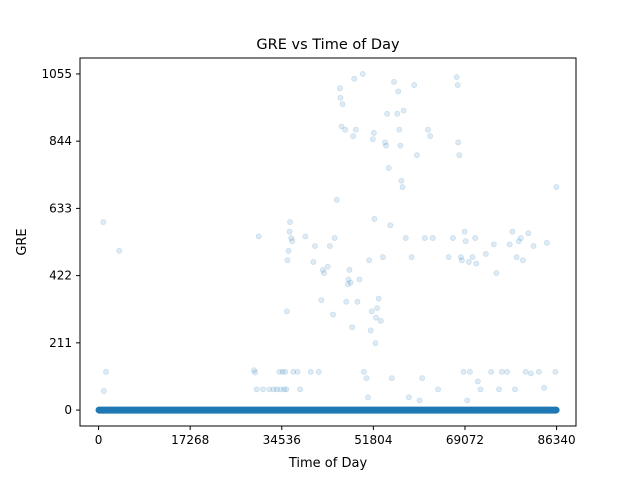 This screenshot has height=480, width=640. What do you see at coordinates (60, 141) in the screenshot?
I see `y-tick-label: 844` at bounding box center [60, 141].